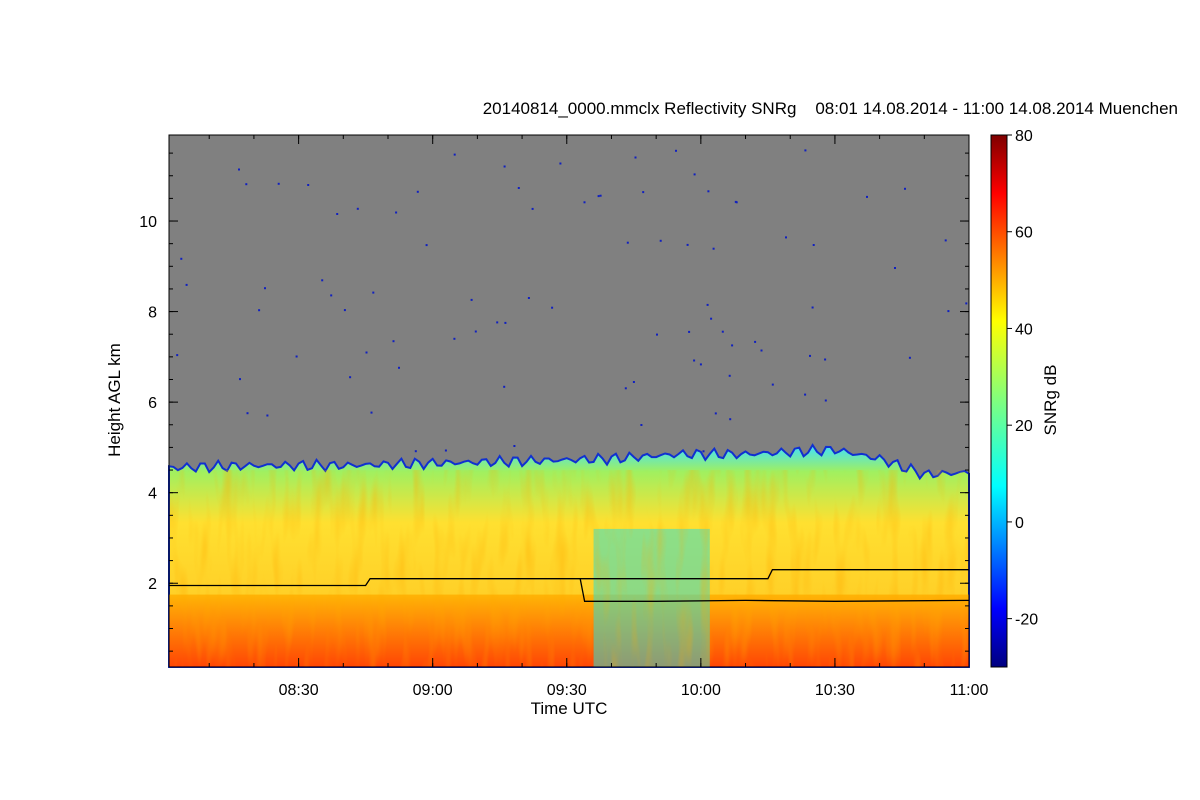 Image resolution: width=1200 pixels, height=800 pixels. Describe the element at coordinates (1050, 400) in the screenshot. I see `colorbar-label: SNRg dB` at that location.